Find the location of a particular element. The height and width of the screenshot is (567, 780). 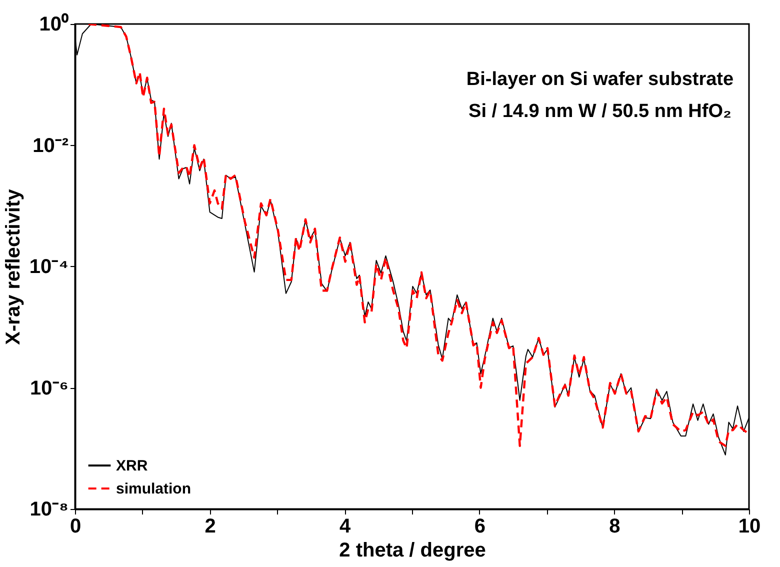

annotation: Si / 14.9 nm W / 50.5 nm HfO₂ is located at coordinates (600, 111).